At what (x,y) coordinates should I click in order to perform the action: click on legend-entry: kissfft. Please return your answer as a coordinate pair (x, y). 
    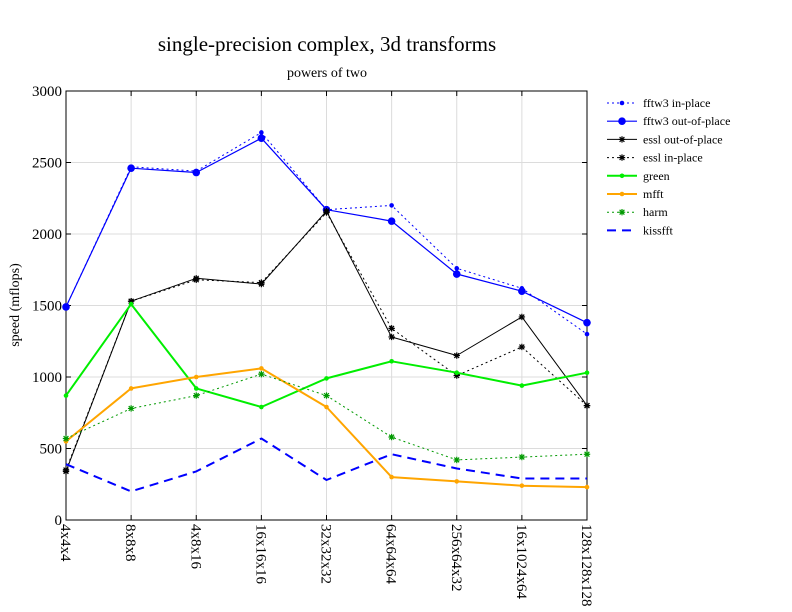
    Looking at the image, I should click on (640, 230).